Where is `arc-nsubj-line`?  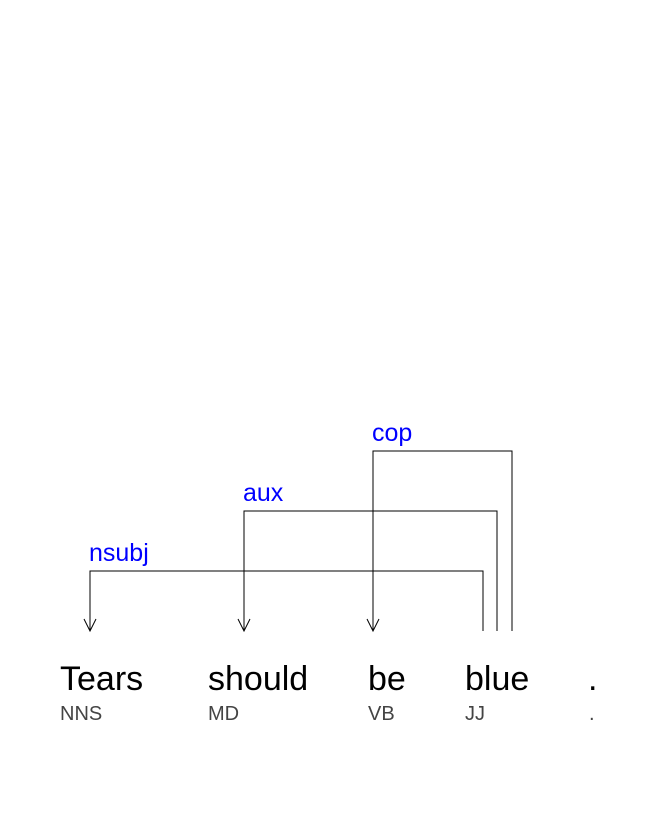 arc-nsubj-line is located at coordinates (286, 601).